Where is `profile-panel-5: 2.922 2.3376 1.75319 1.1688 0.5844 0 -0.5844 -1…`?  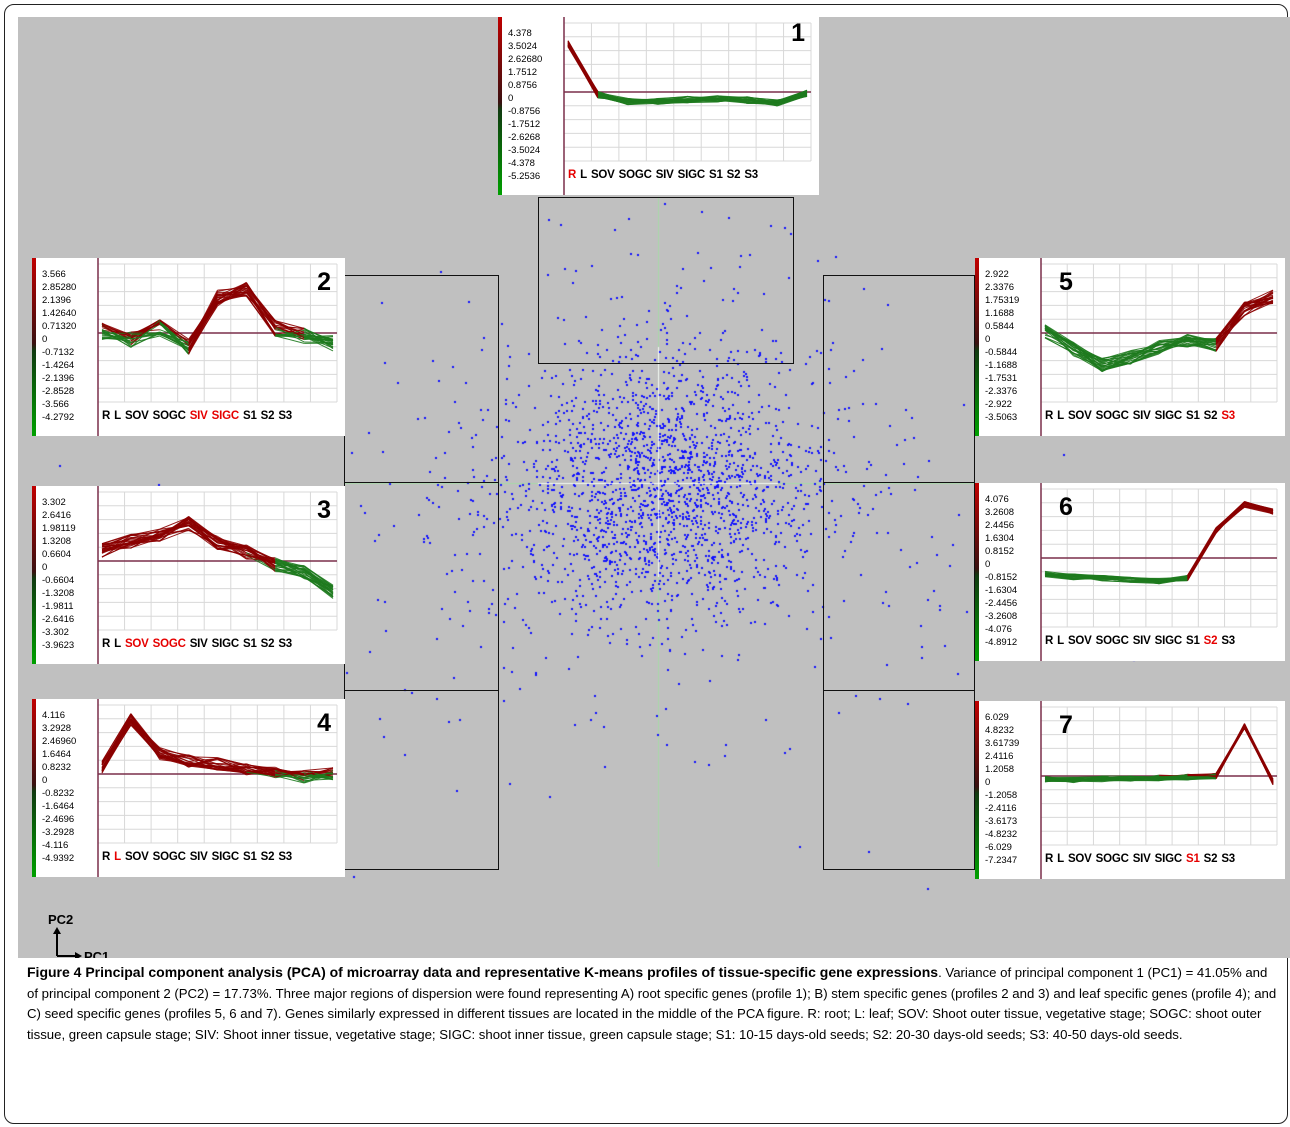
profile-panel-5: 2.922 2.3376 1.75319 1.1688 0.5844 0 -0.5844 -1… is located at coordinates (1130, 347).